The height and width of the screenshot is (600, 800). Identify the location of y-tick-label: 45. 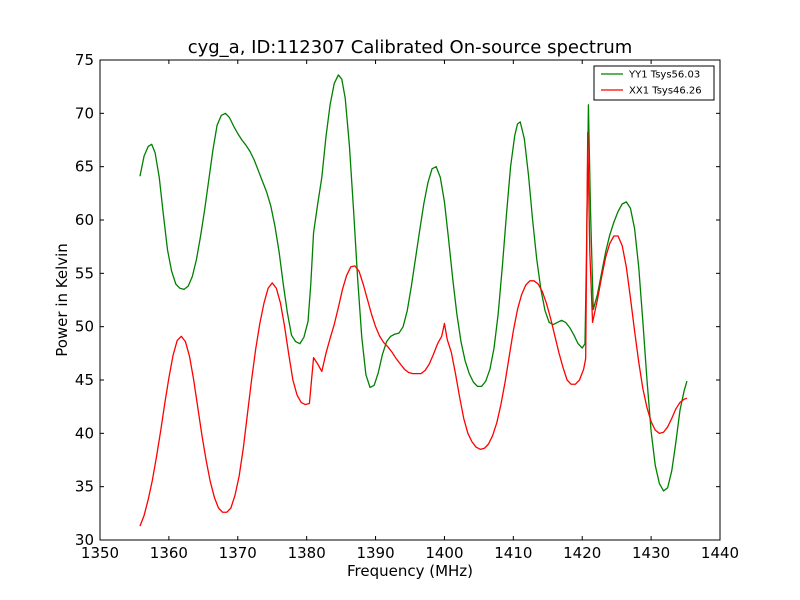
(84, 380).